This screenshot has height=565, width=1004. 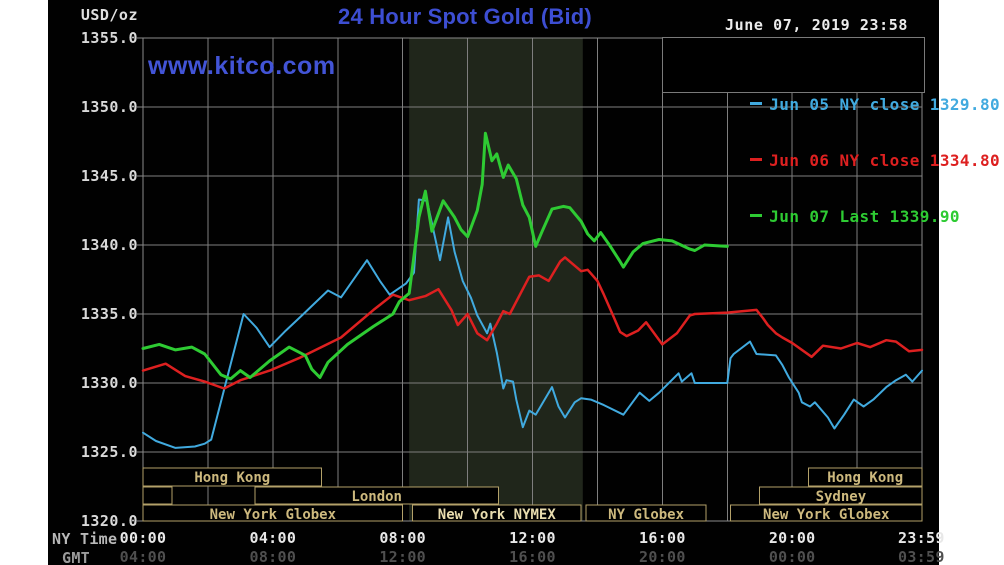 I want to click on session-label: Sydney, so click(x=841, y=497).